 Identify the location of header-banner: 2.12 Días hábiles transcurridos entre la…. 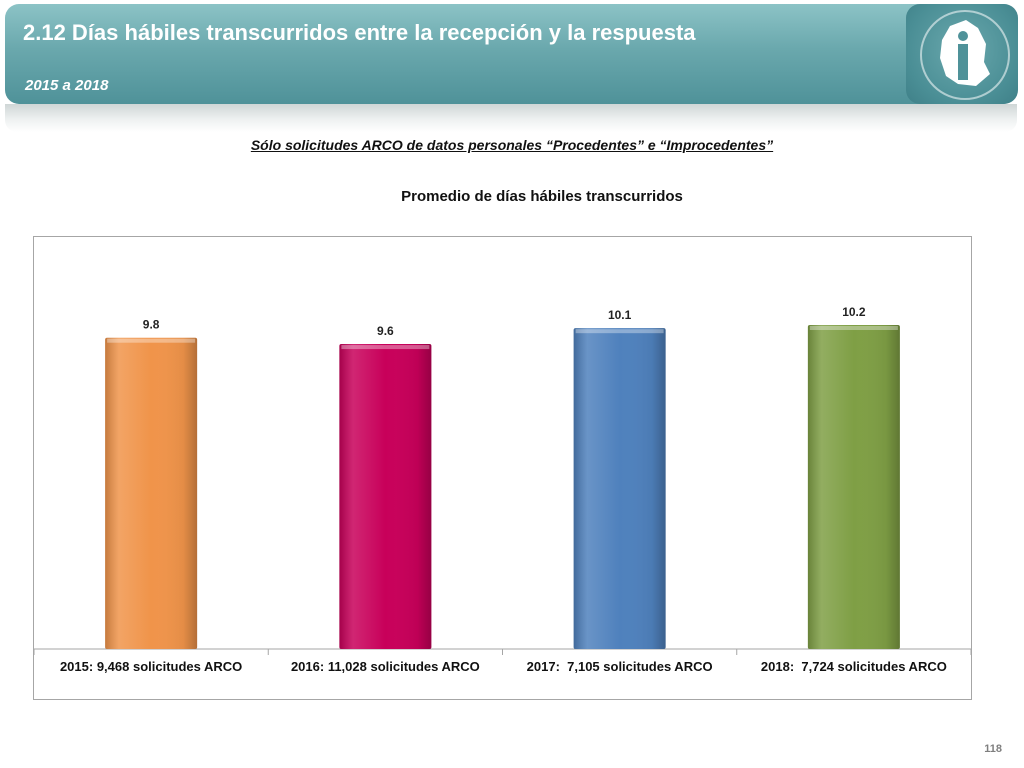
(511, 54).